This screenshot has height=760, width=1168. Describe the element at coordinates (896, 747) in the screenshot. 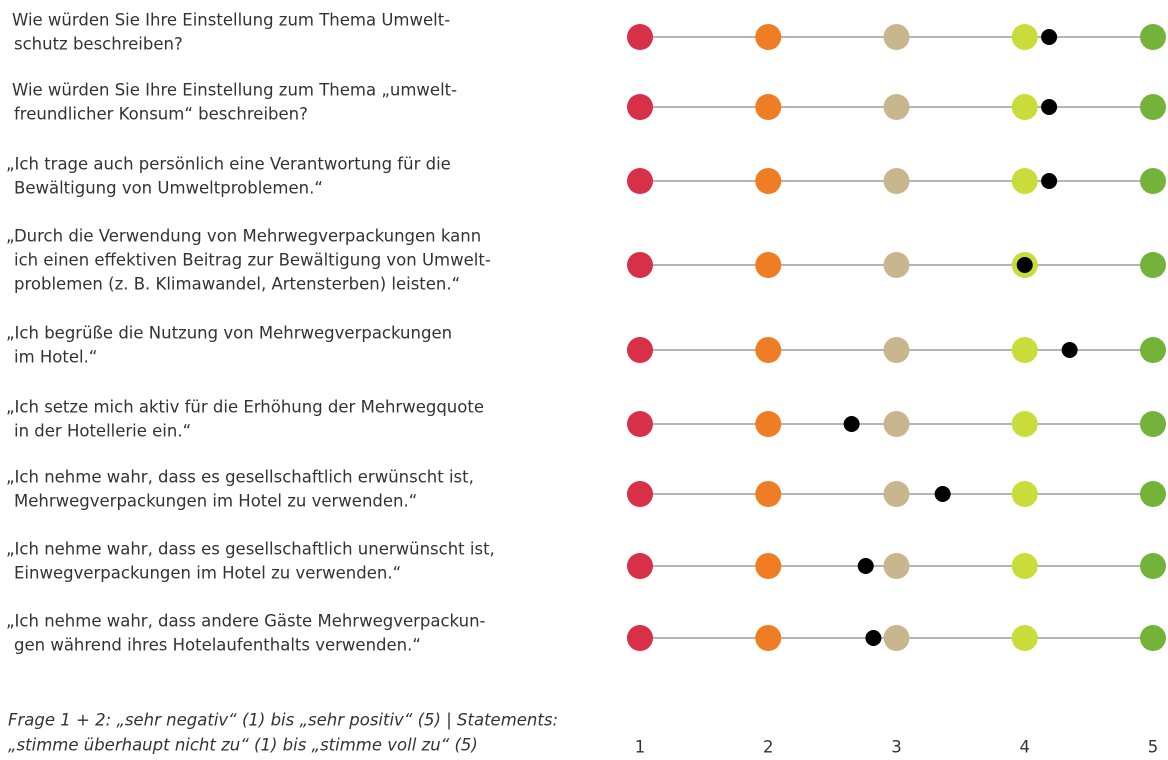

I see `x-tick-label: 3` at that location.